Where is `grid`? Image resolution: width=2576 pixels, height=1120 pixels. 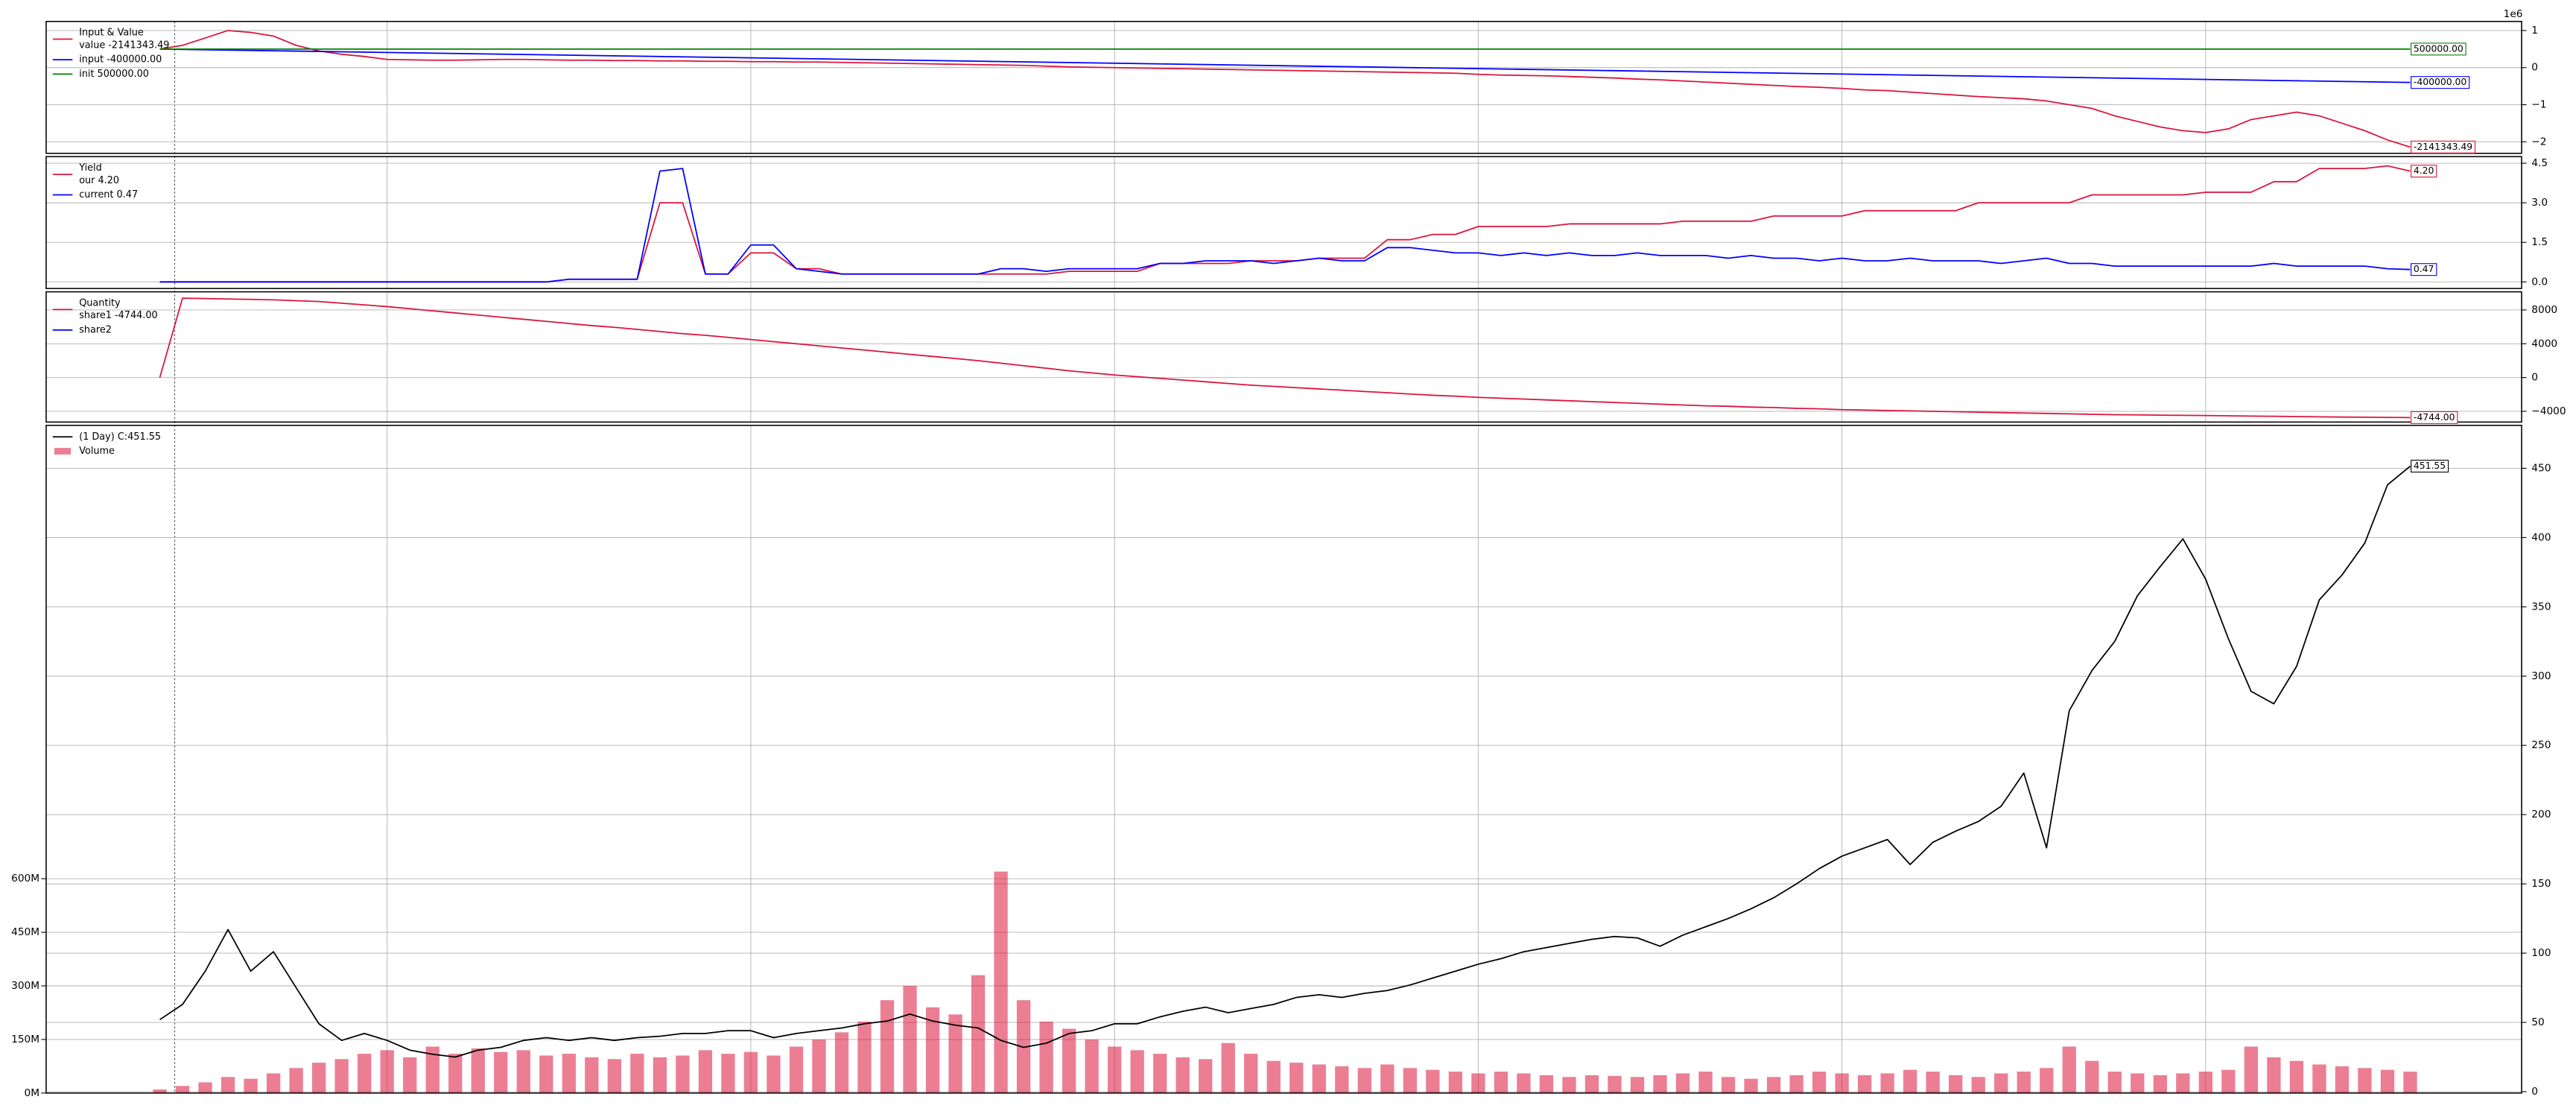
grid is located at coordinates (1284, 87).